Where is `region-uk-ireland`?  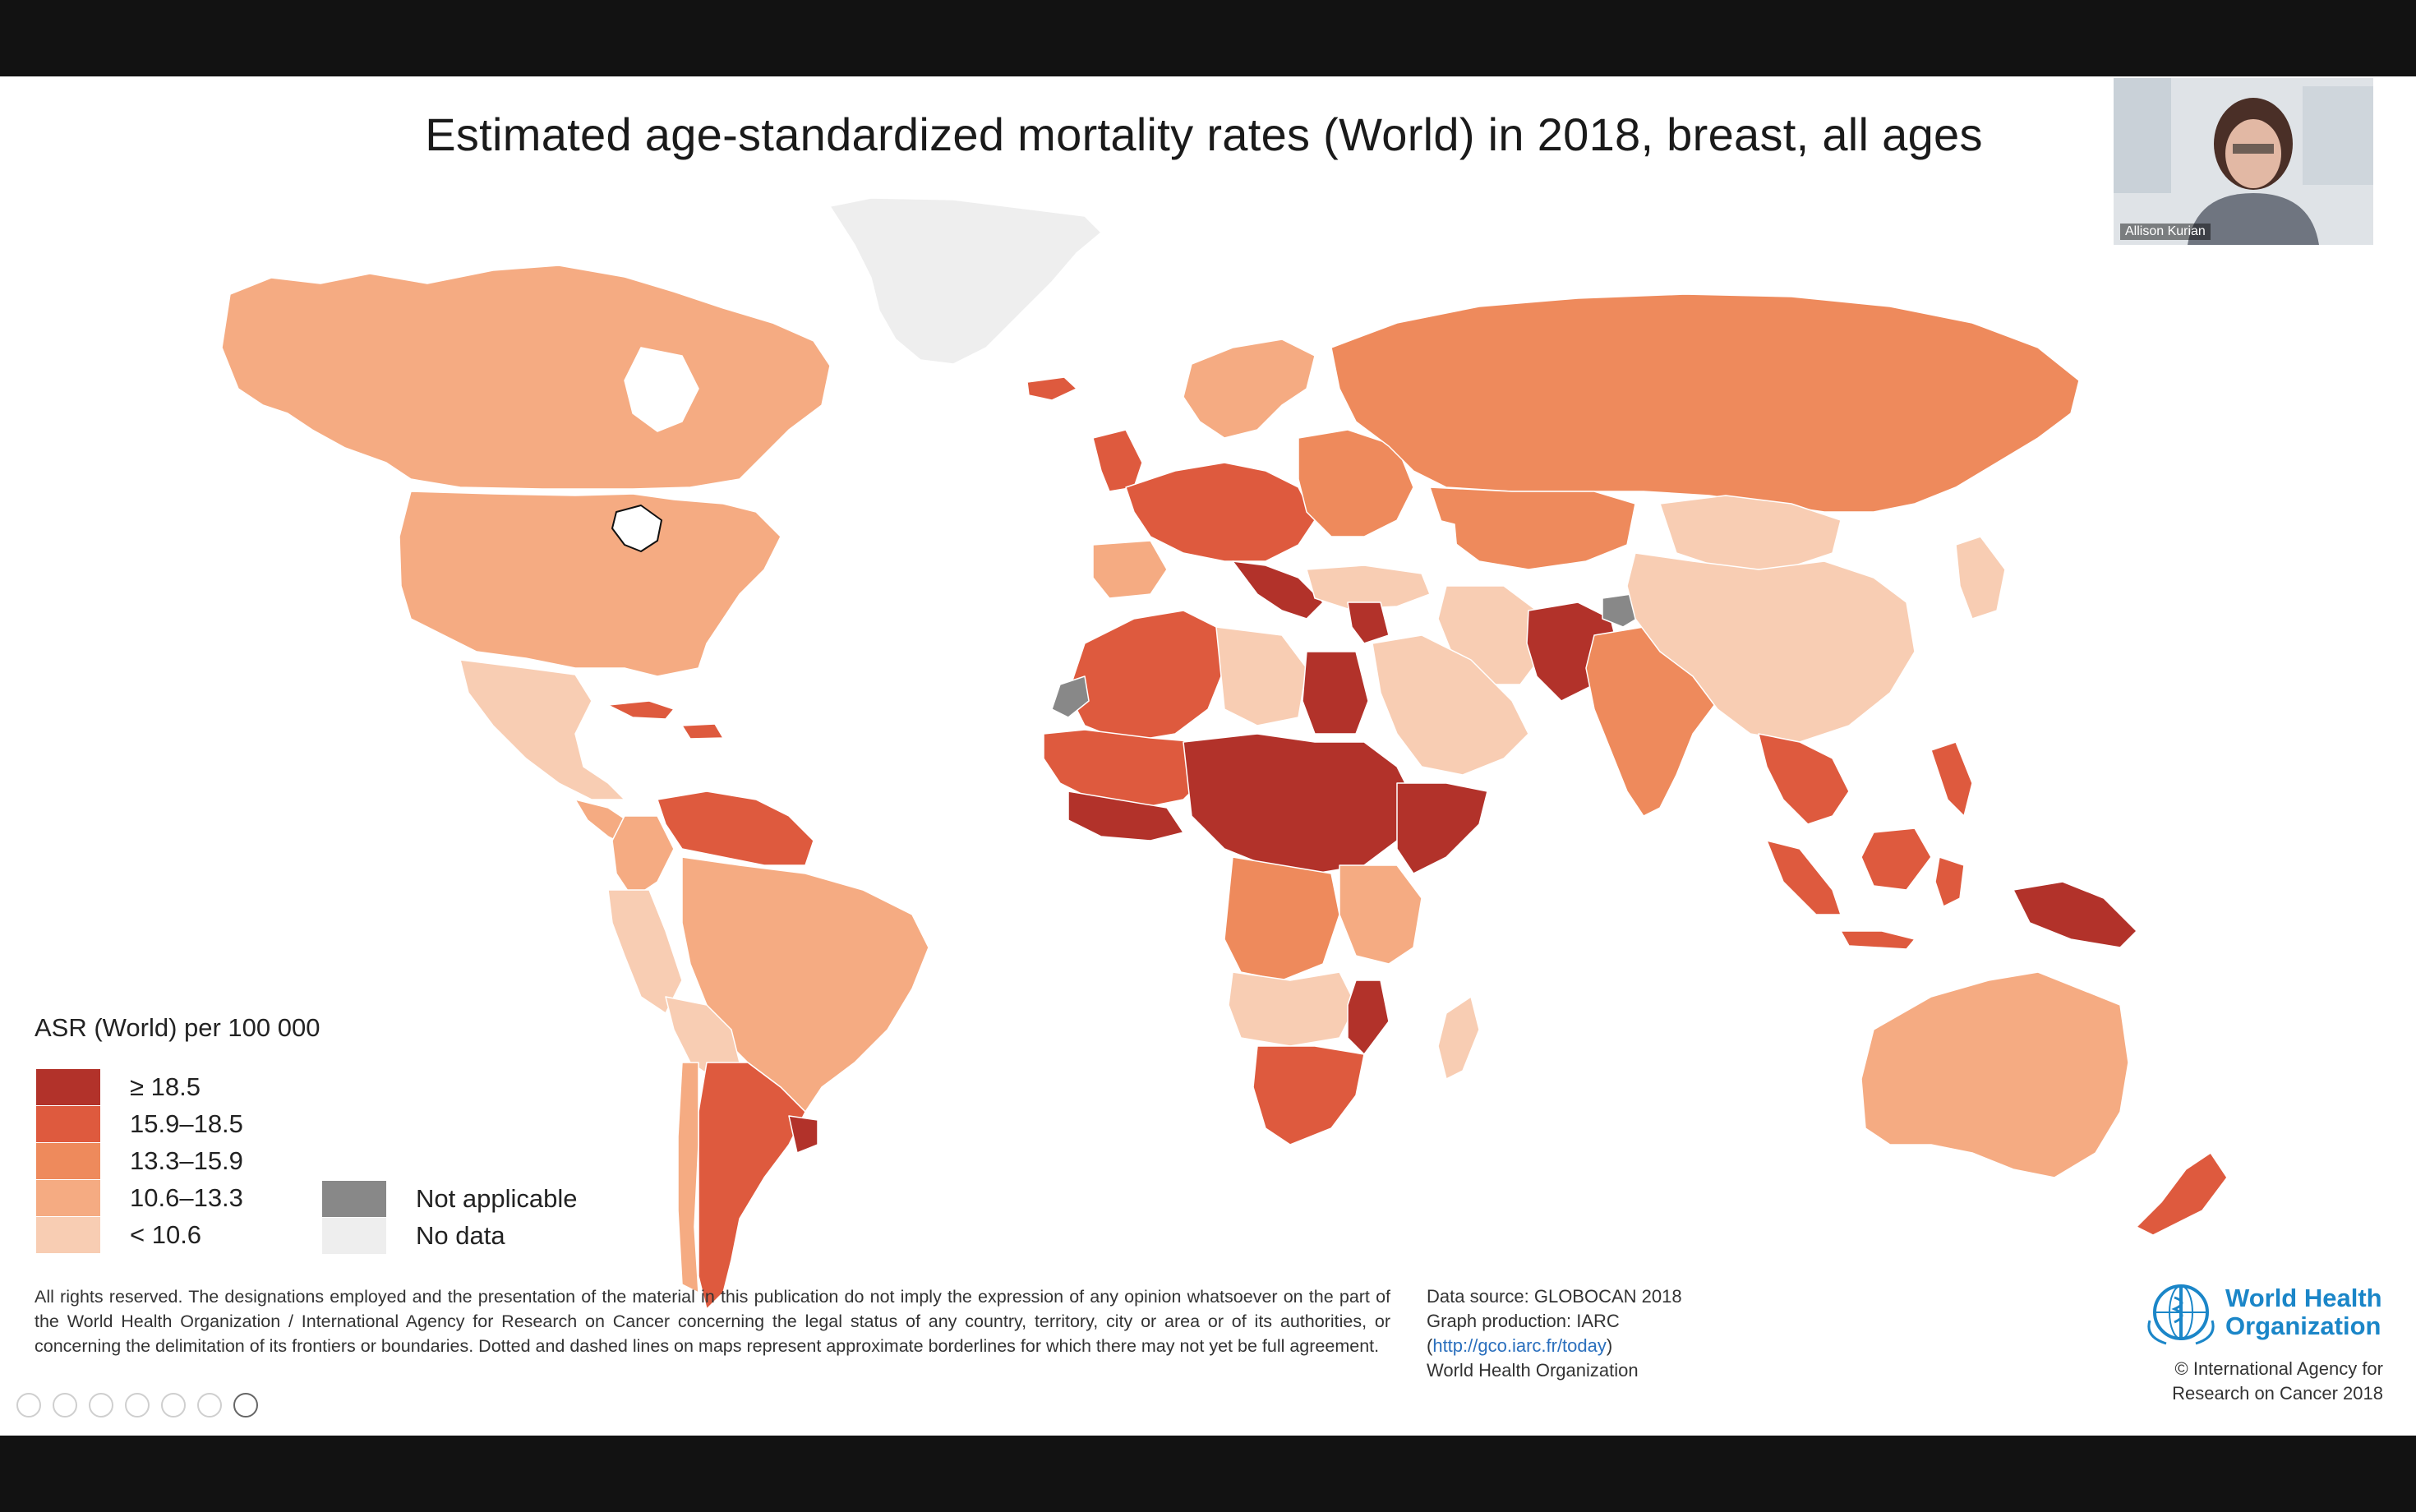 region-uk-ireland is located at coordinates (1118, 461).